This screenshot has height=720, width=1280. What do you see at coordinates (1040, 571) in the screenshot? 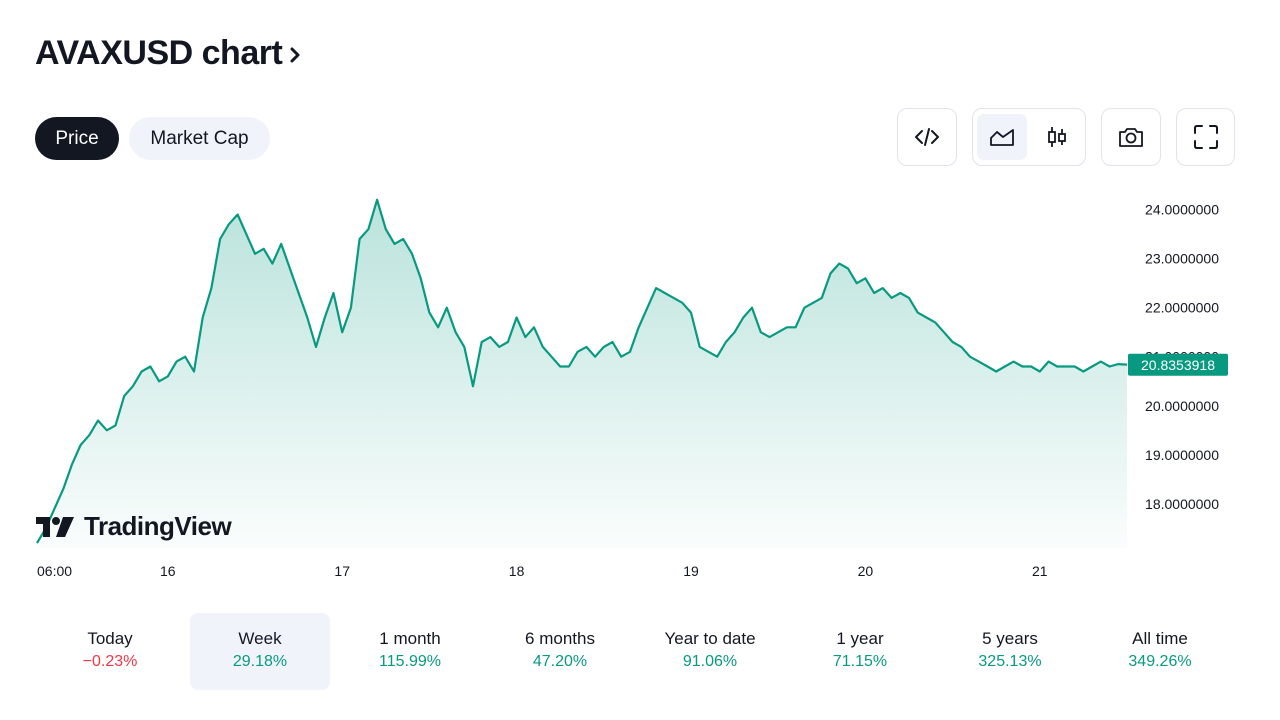
I see `x-tick-label: 21` at bounding box center [1040, 571].